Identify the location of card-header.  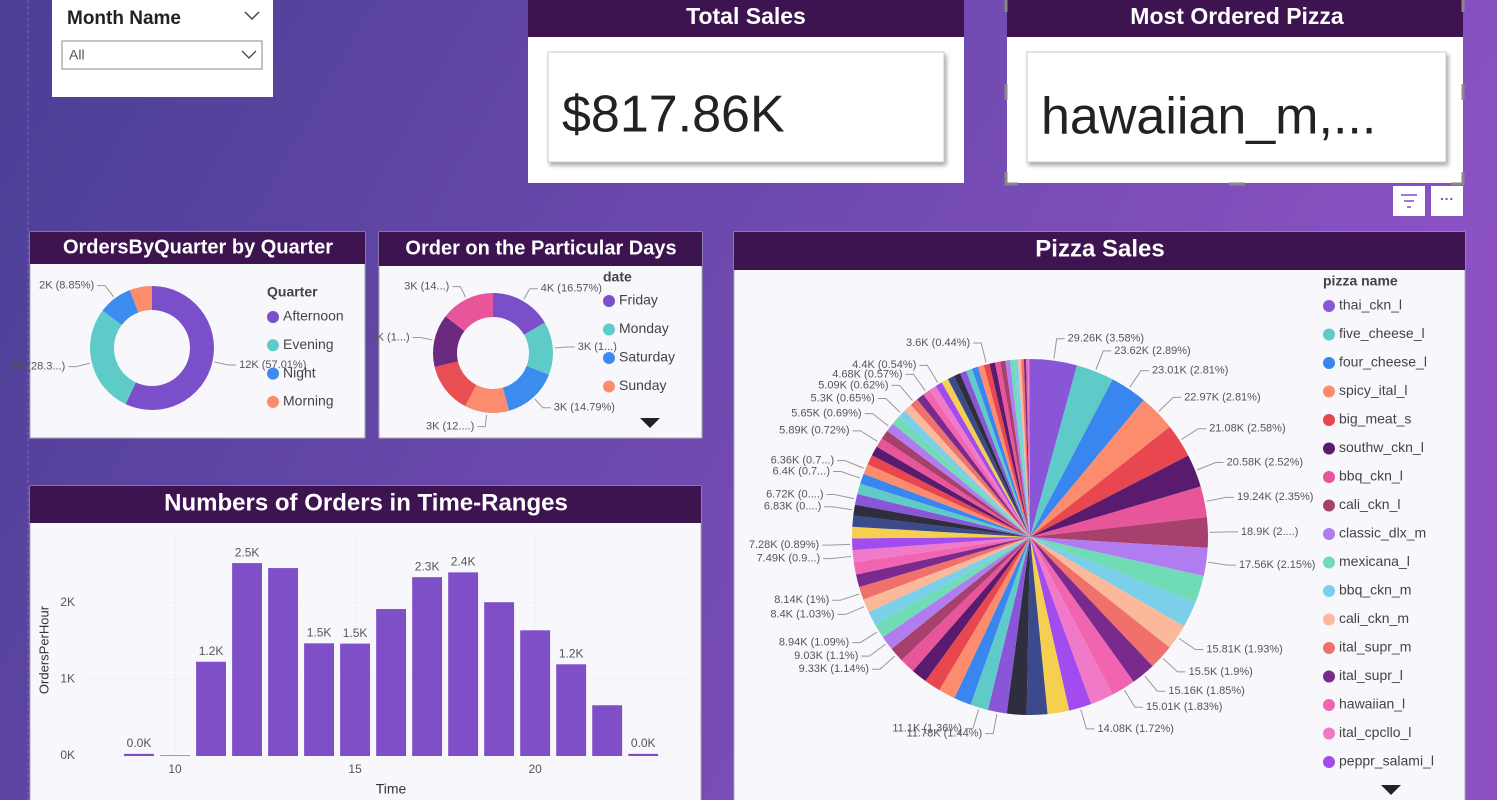
(1235, 18).